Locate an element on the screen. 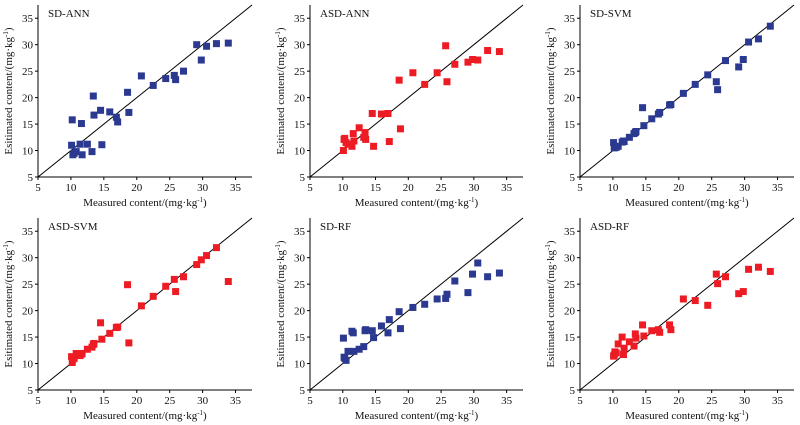  panel-title: SD-SVM is located at coordinates (611, 14).